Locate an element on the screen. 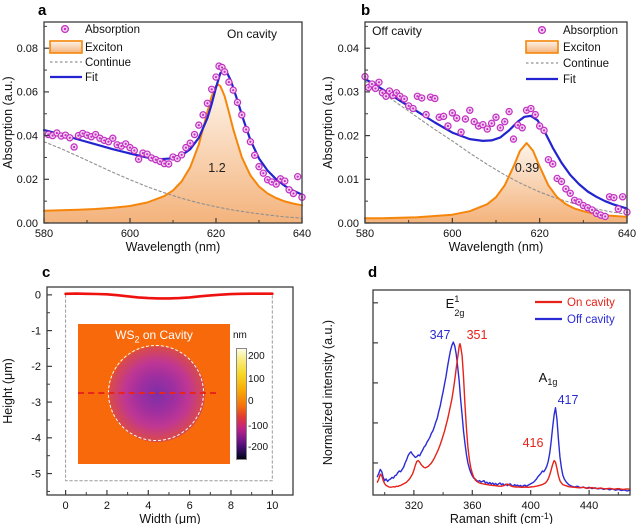 The image size is (640, 524). afm-heatmap-inset: WS2 on Cavity is located at coordinates (154, 394).